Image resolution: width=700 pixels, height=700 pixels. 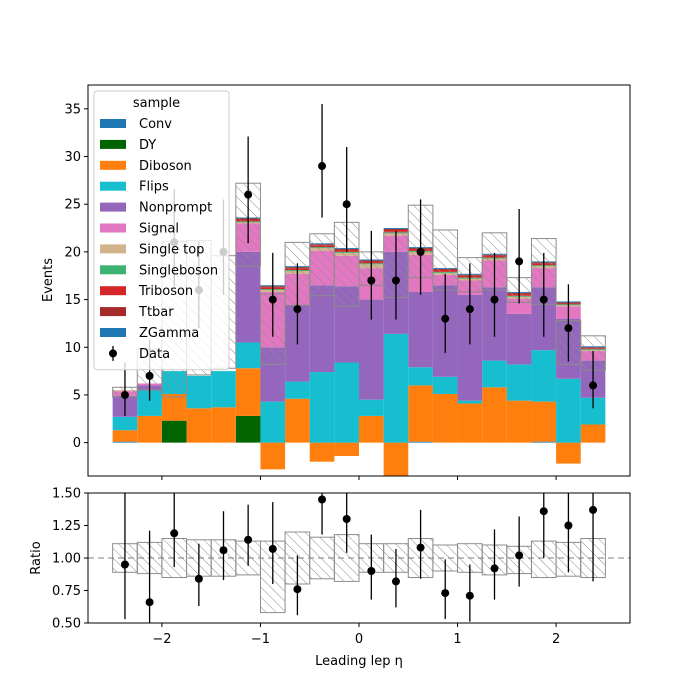 I want to click on legend-label: ZGamma, so click(x=169, y=333).